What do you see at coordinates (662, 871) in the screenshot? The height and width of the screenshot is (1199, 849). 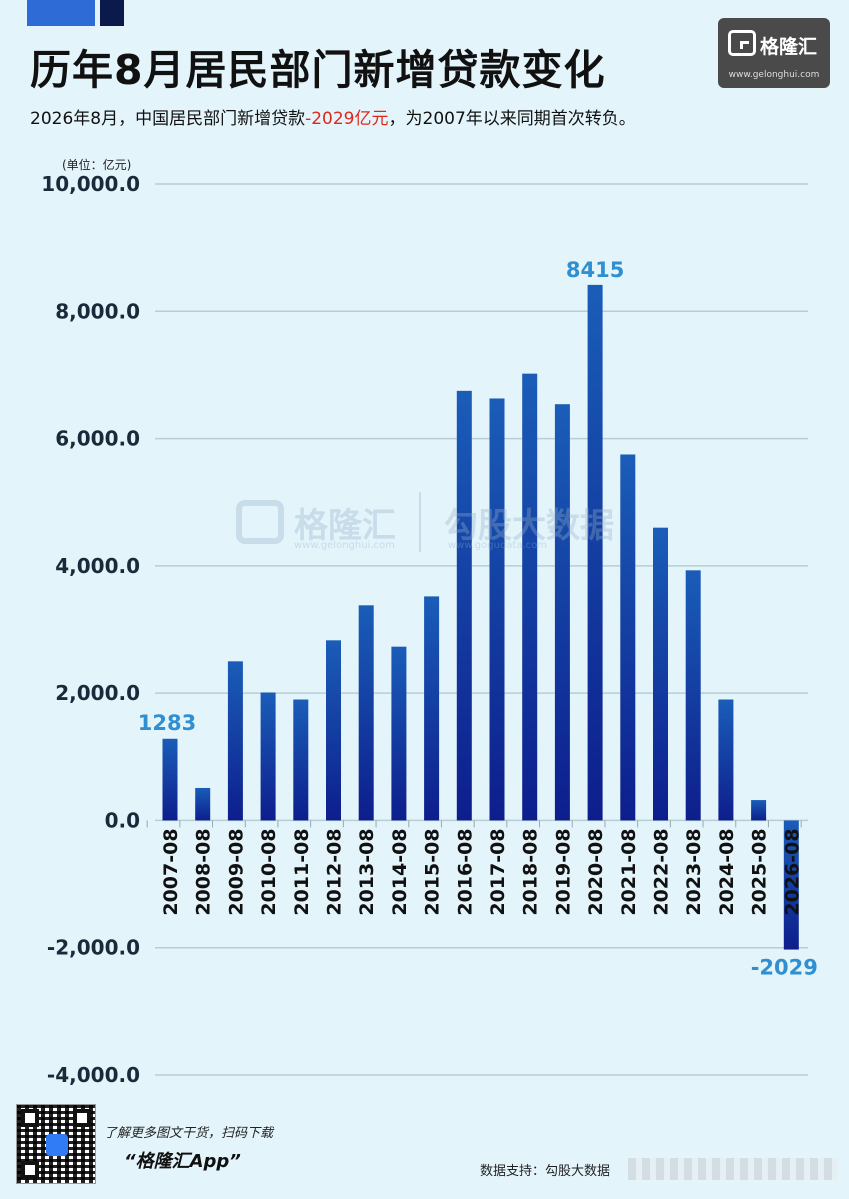 I see `x-tick-label: 2022-08` at bounding box center [662, 871].